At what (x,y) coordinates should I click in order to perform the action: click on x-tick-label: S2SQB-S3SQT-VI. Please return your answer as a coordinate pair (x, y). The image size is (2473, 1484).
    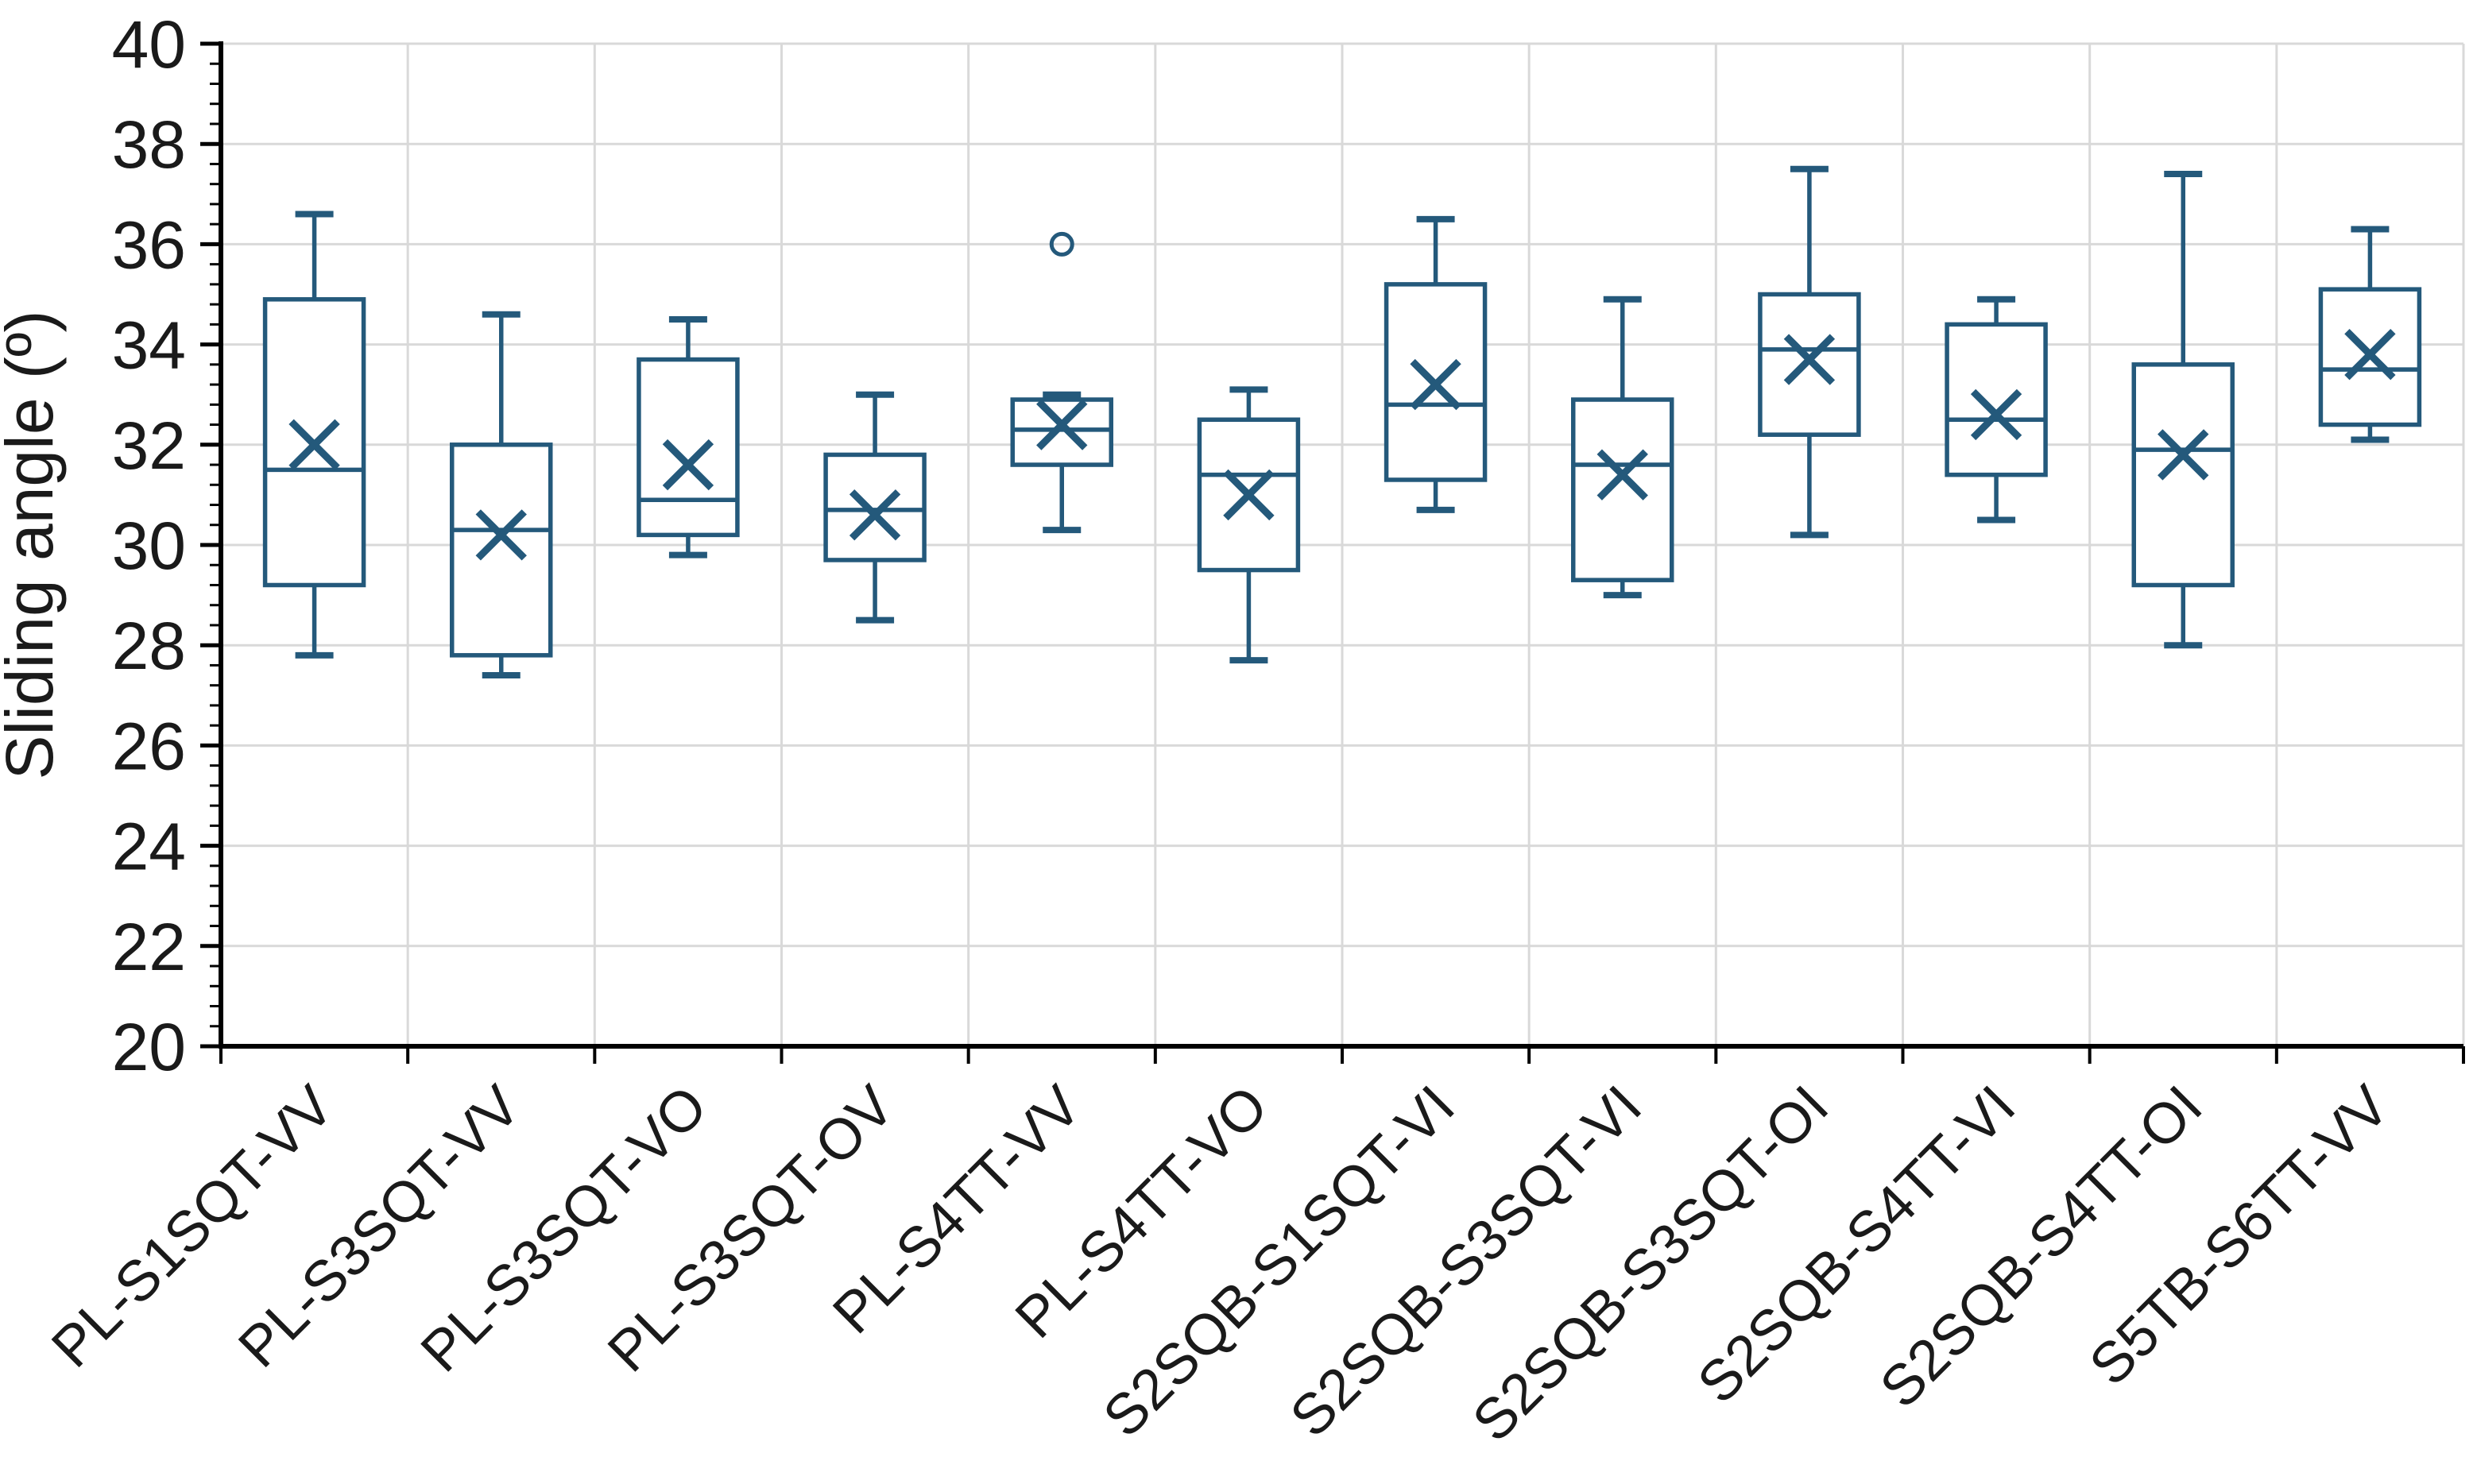
    Looking at the image, I should click on (1466, 1262).